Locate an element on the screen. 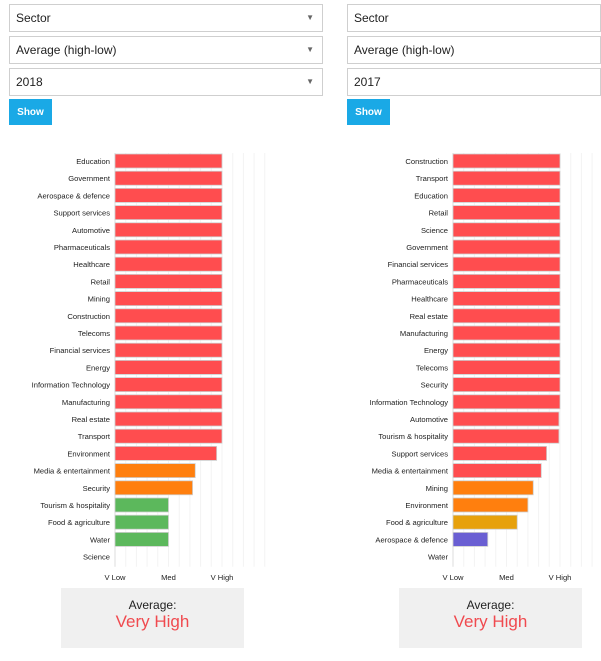  year-select: 2018 ▼ is located at coordinates (166, 82).